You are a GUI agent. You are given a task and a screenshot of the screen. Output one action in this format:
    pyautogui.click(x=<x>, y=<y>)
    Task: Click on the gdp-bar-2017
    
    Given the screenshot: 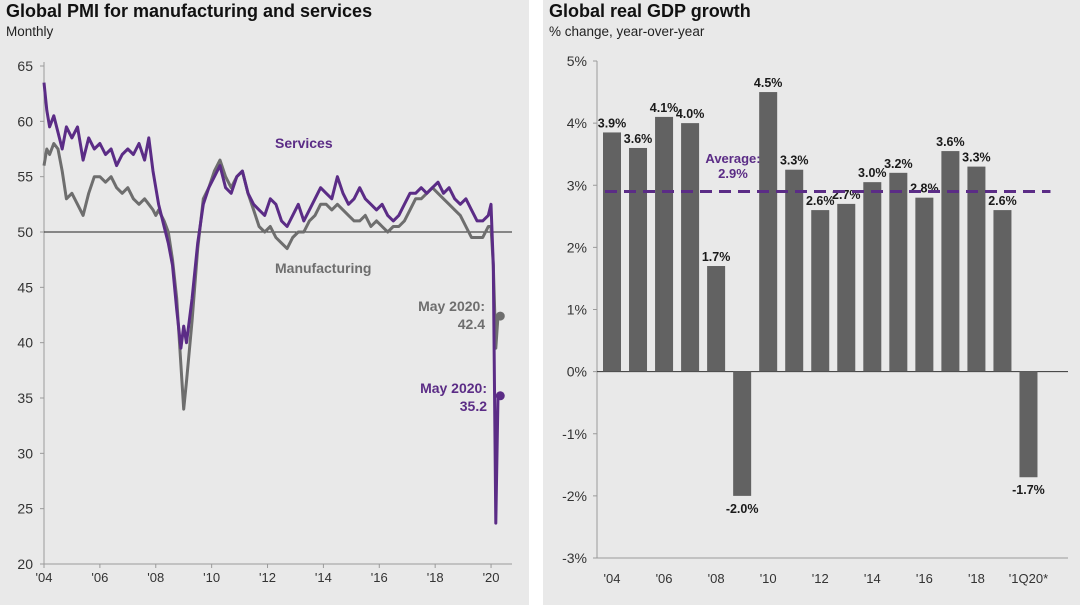 What is the action you would take?
    pyautogui.click(x=950, y=261)
    